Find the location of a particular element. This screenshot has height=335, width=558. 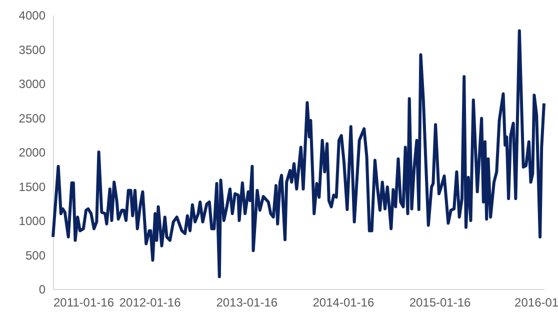

y-tick-label: 3000 is located at coordinates (32, 84).